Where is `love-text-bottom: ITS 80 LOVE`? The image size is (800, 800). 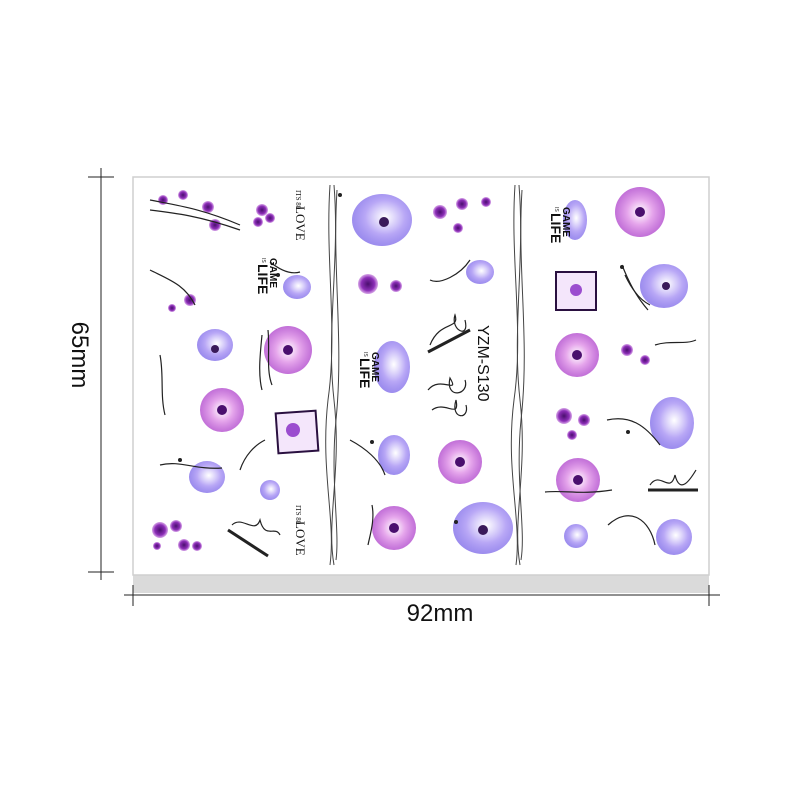
love-text-bottom: ITS 80 LOVE is located at coordinates (300, 530).